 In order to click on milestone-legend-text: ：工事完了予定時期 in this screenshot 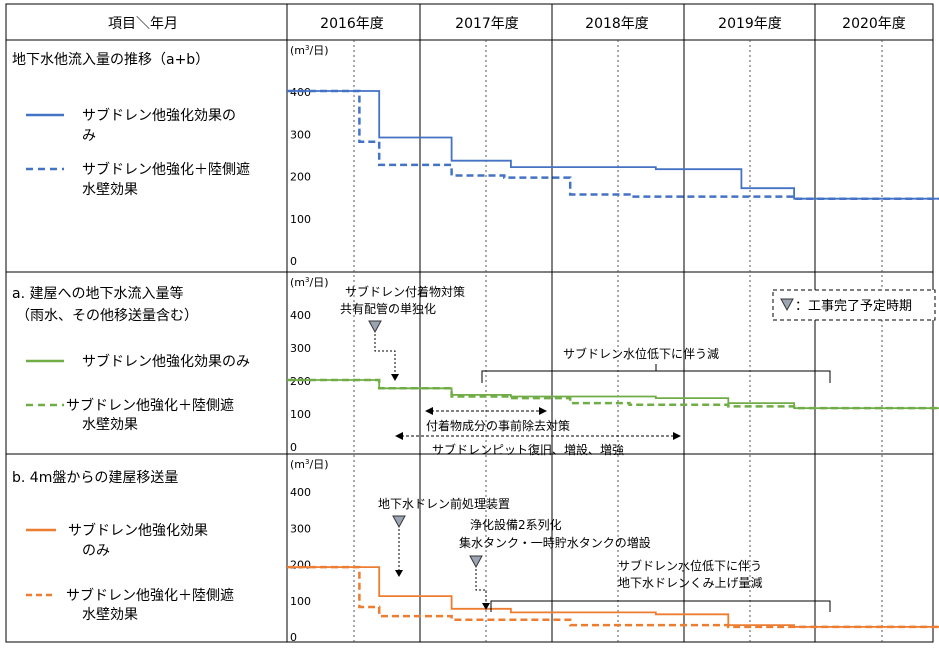, I will do `click(853, 306)`.